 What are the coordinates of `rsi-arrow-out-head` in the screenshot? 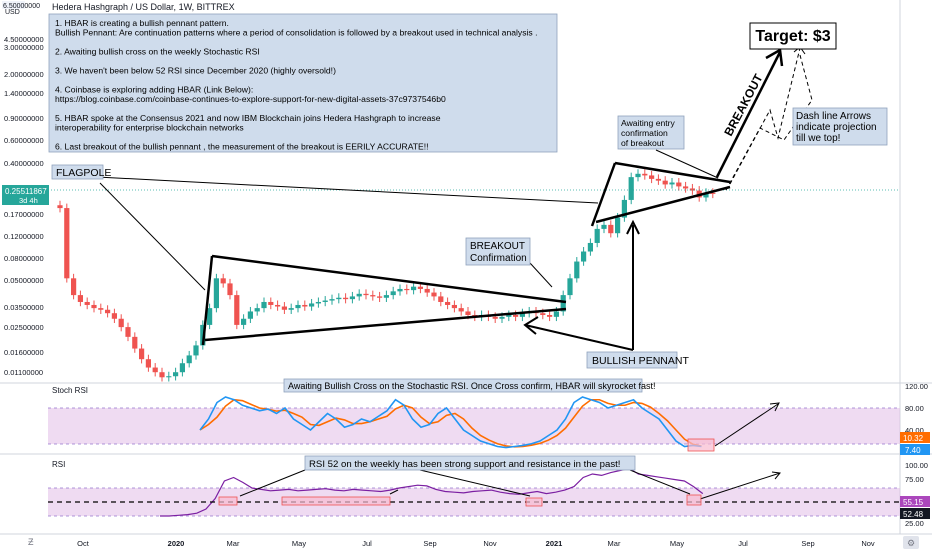 It's located at (776, 475).